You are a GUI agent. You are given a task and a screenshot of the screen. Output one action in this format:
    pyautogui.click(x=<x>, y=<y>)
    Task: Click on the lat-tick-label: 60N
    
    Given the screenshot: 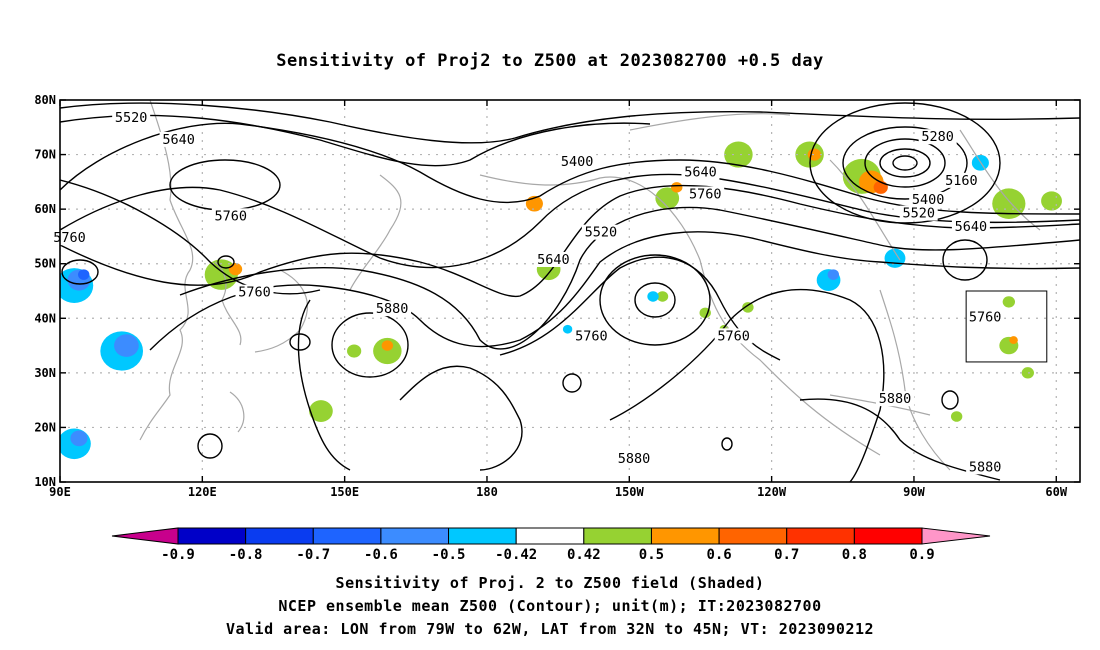 What is the action you would take?
    pyautogui.click(x=45, y=209)
    